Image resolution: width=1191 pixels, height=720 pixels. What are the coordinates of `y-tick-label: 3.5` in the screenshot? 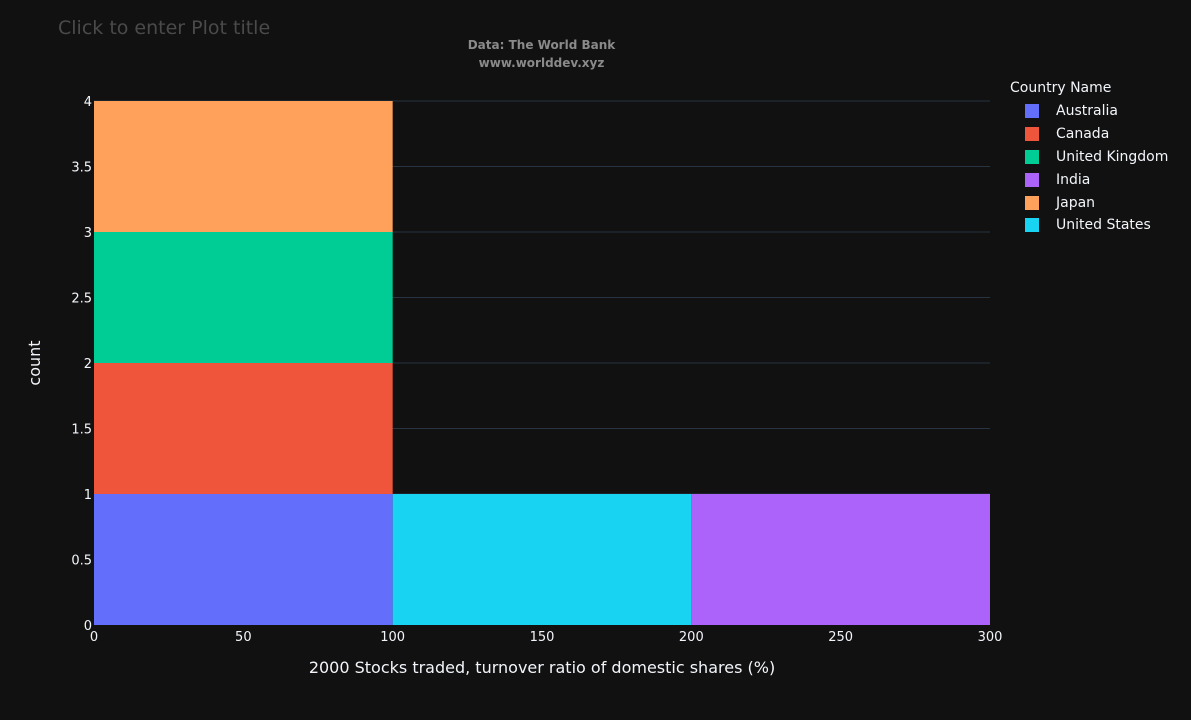 It's located at (81, 168).